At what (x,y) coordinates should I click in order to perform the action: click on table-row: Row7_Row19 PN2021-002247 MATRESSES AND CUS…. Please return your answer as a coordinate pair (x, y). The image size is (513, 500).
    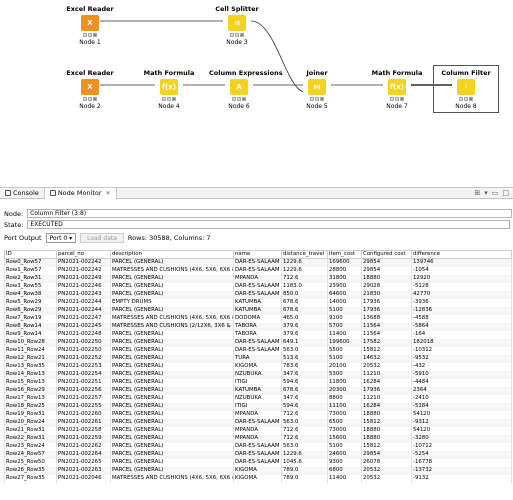
    Looking at the image, I should click on (258, 318).